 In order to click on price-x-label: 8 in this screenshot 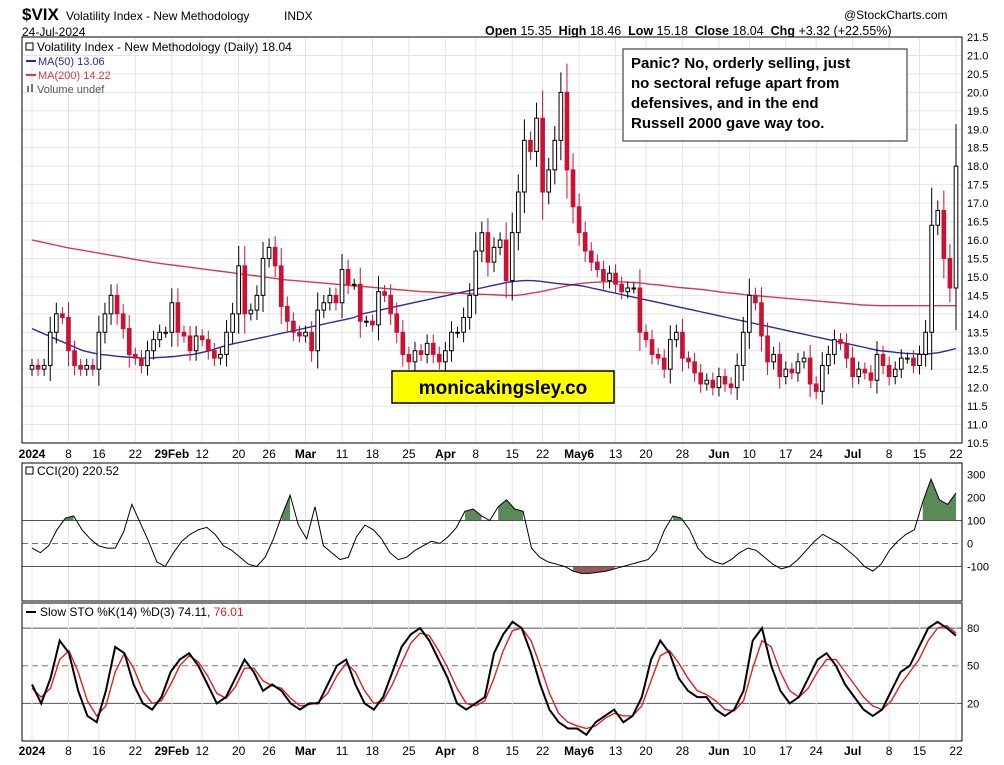, I will do `click(889, 454)`.